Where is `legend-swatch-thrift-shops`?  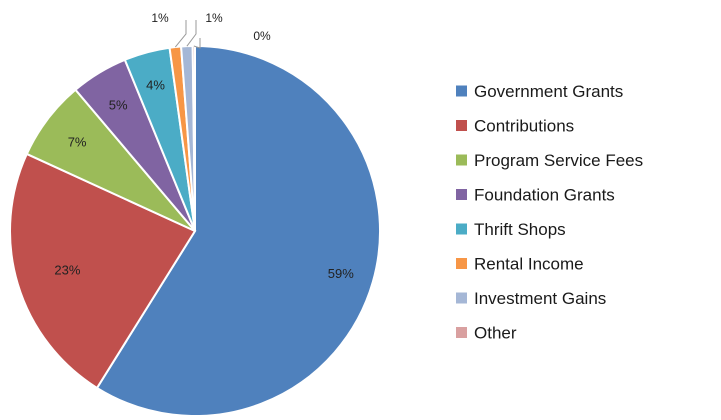
legend-swatch-thrift-shops is located at coordinates (461, 229).